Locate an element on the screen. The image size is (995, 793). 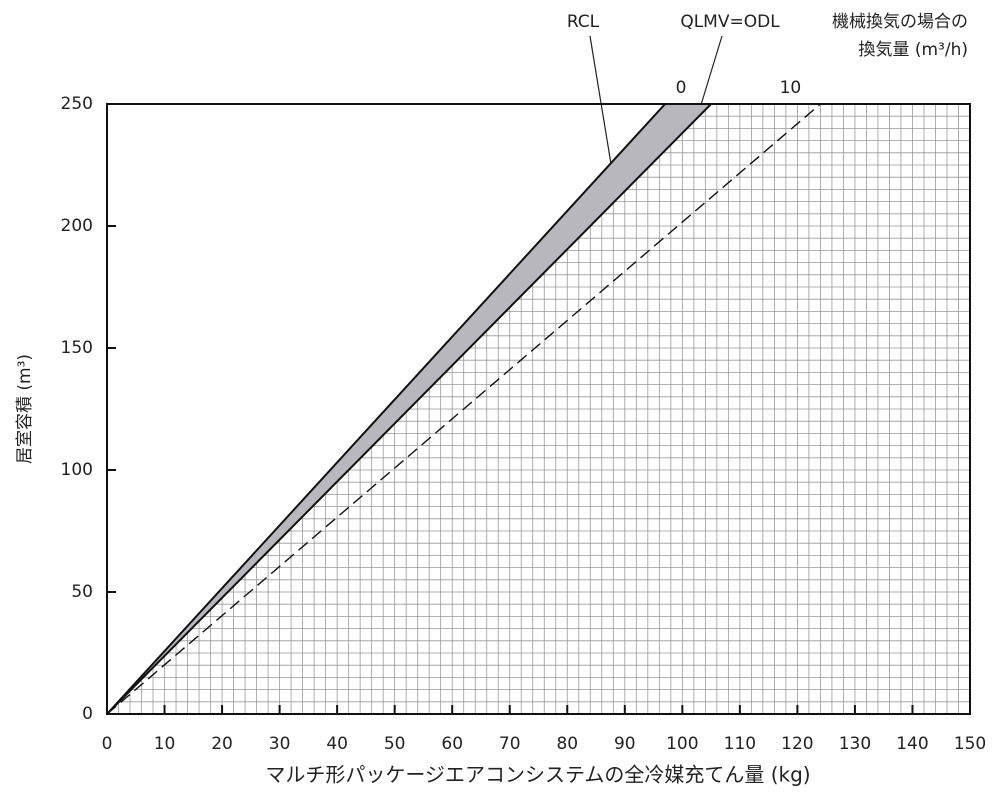
x-tick-label: 10 is located at coordinates (165, 744).